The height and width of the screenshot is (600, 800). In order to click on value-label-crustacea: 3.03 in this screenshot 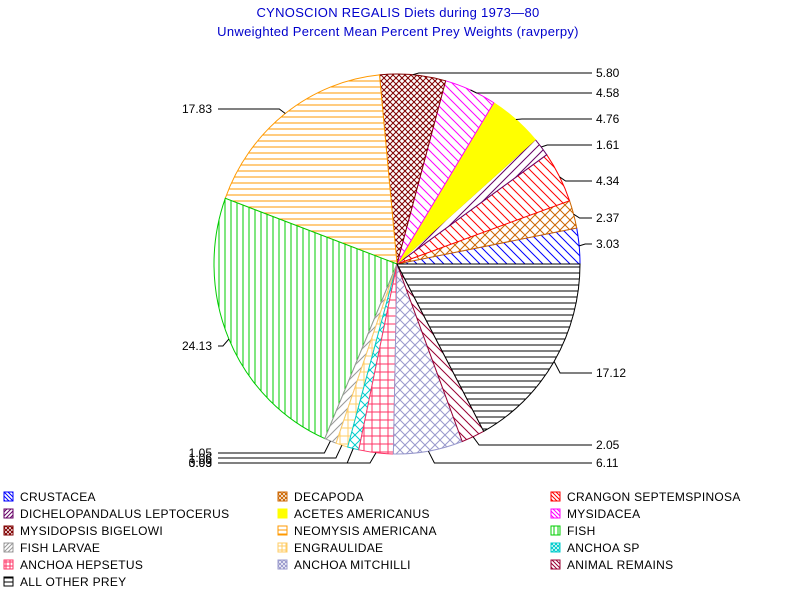, I will do `click(608, 244)`.